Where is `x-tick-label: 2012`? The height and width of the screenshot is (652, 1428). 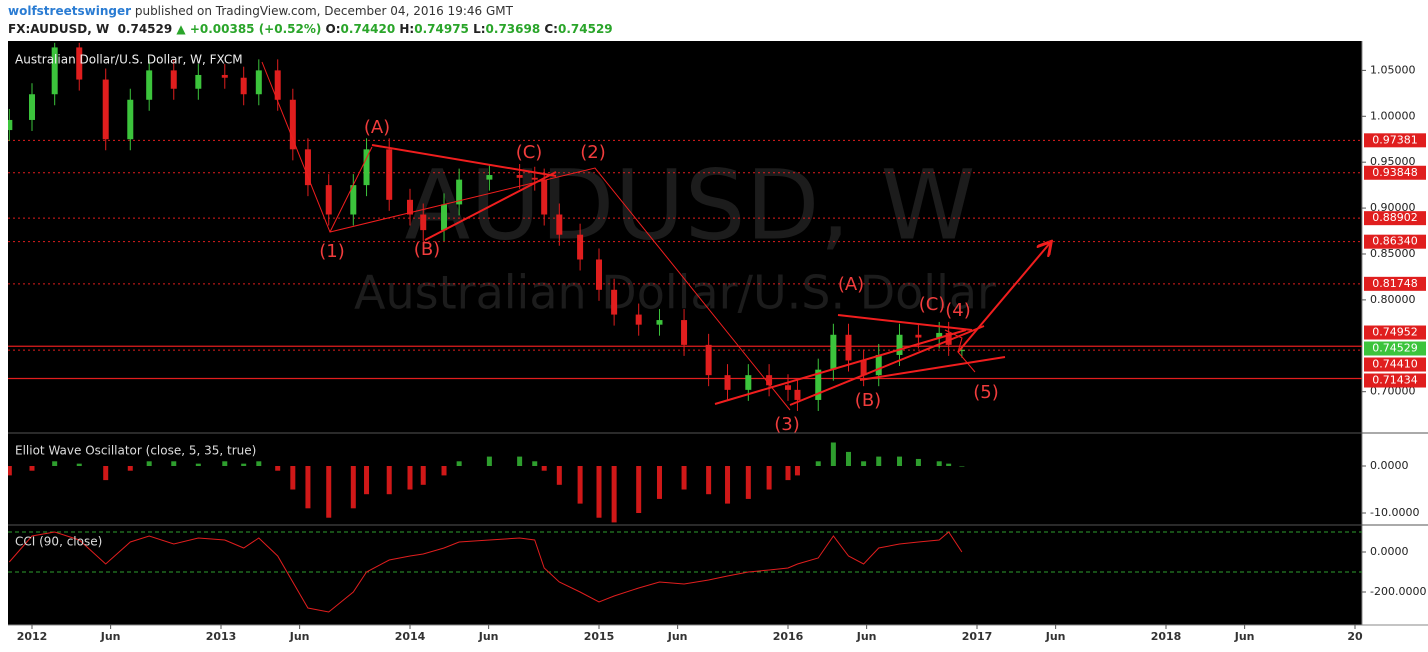 x-tick-label: 2012 is located at coordinates (32, 636).